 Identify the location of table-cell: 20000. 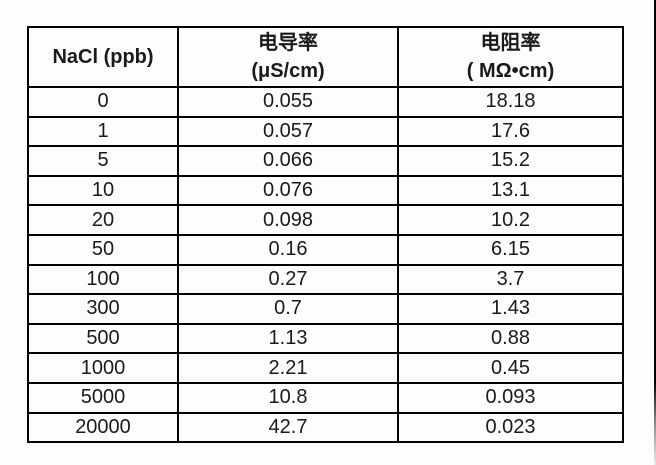
(103, 427).